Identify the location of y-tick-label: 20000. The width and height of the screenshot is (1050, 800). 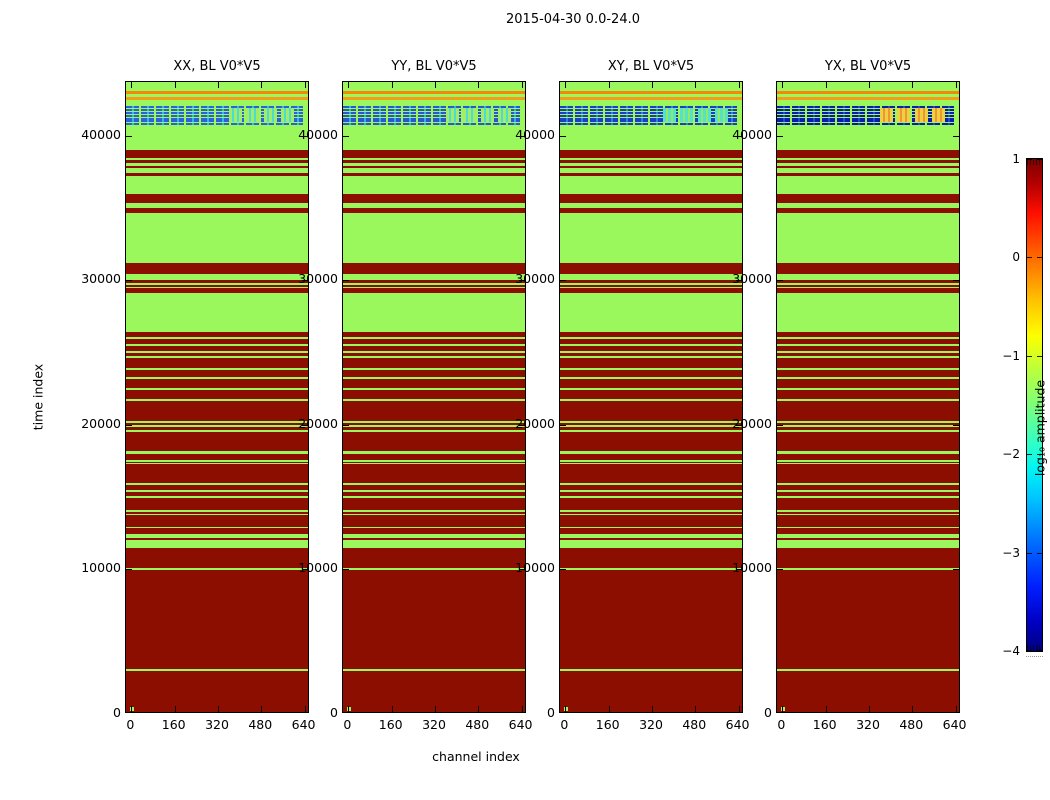
(318, 423).